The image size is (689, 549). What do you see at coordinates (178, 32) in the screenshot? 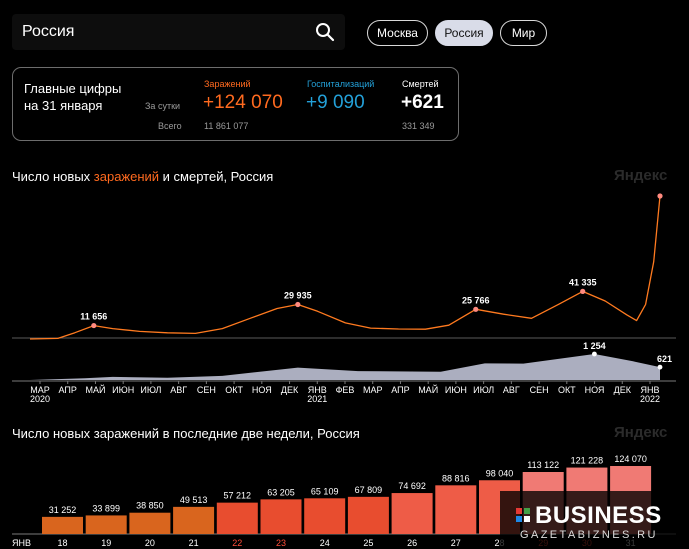
I see `search-bar: Россия` at bounding box center [178, 32].